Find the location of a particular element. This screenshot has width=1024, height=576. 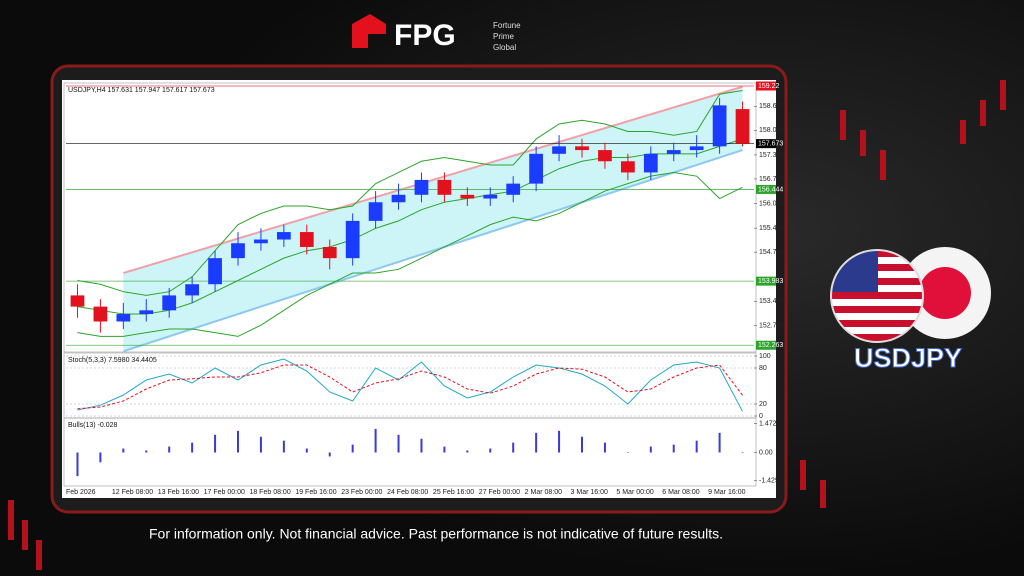

jp-flag-sun is located at coordinates (945, 293).